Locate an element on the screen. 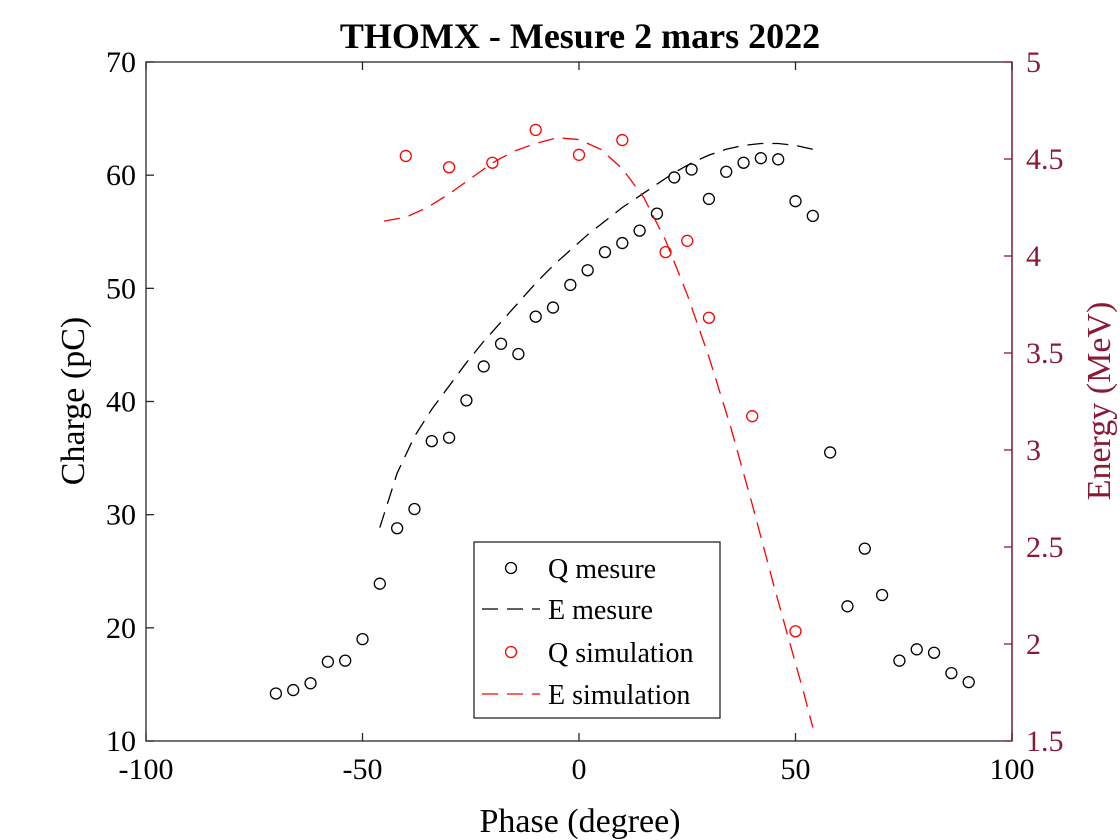 The height and width of the screenshot is (840, 1120). chart-title: THOMX - Mesure 2 mars 2022 is located at coordinates (580, 36).